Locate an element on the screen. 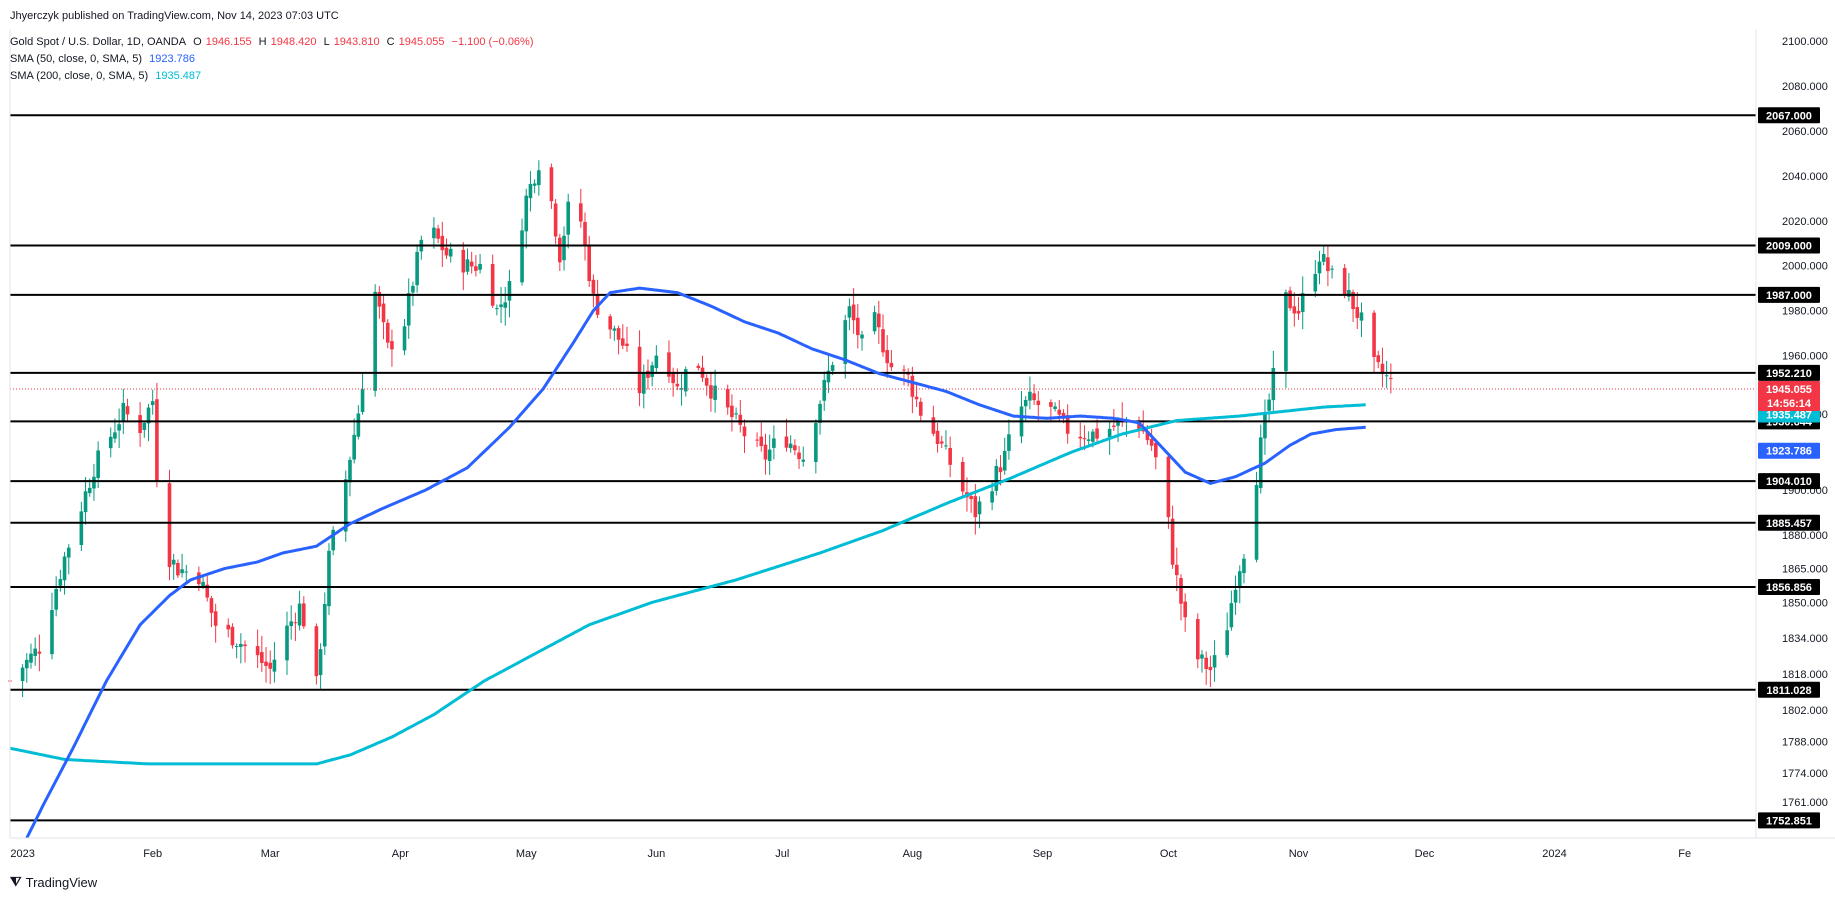  x-tick-label: Jun is located at coordinates (656, 854).